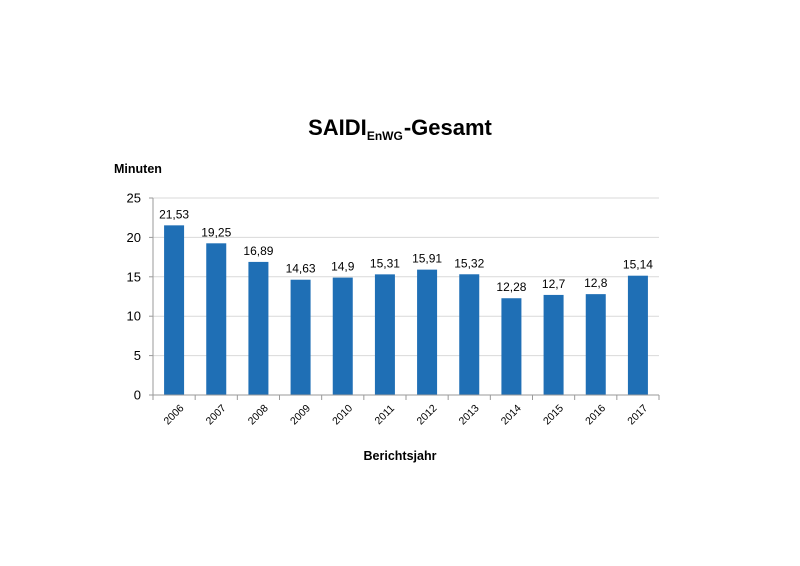  I want to click on x-tick-label: 2016, so click(595, 414).